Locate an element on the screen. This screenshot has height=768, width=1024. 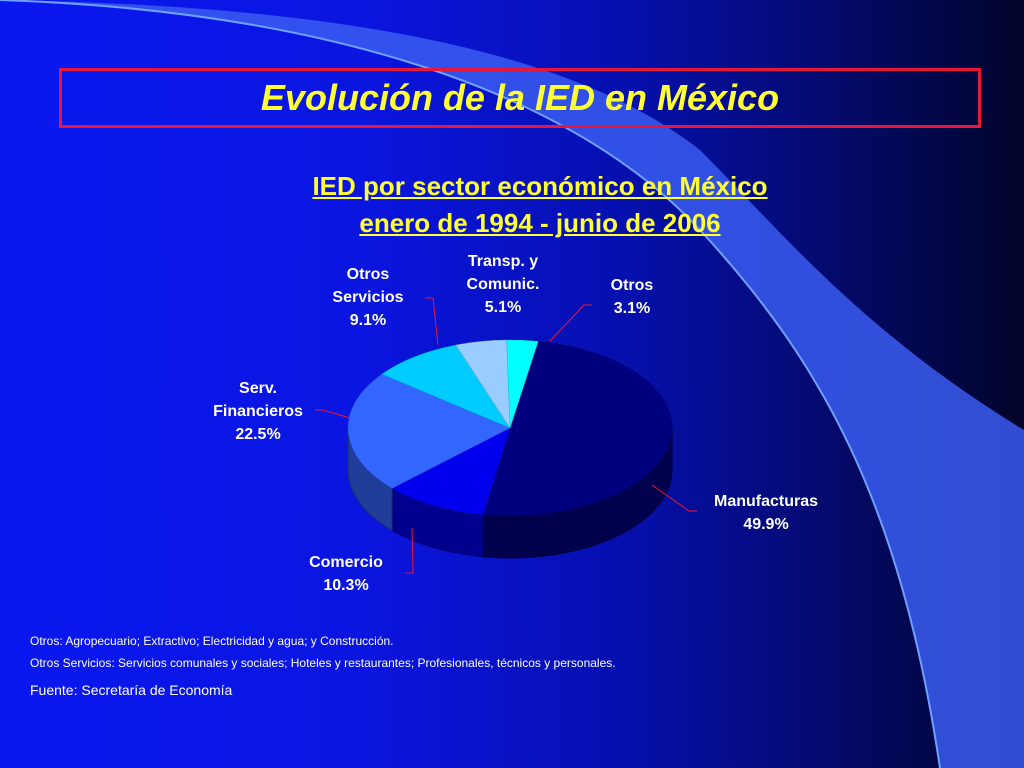
pie-label-manufacturas: Manufacturas 49.9% is located at coordinates (766, 513).